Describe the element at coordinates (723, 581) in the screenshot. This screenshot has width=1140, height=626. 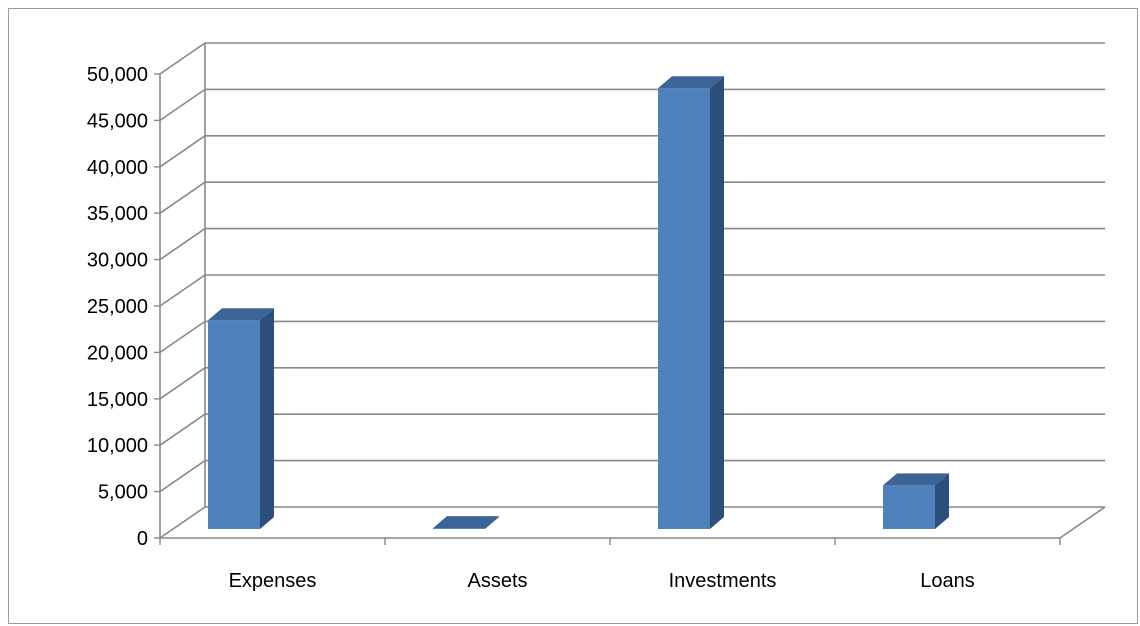
I see `x-category-label: Investments` at that location.